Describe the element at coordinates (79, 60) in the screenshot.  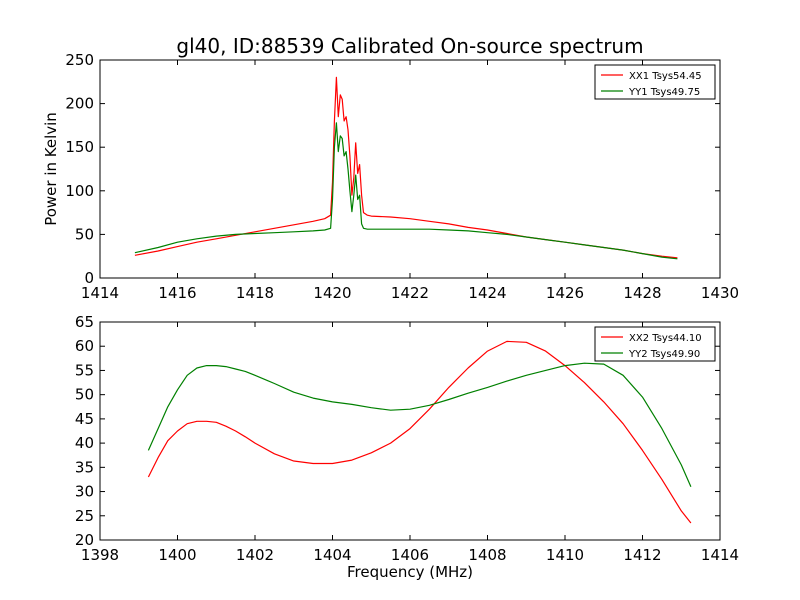
I see `y-tick-label: 250` at that location.